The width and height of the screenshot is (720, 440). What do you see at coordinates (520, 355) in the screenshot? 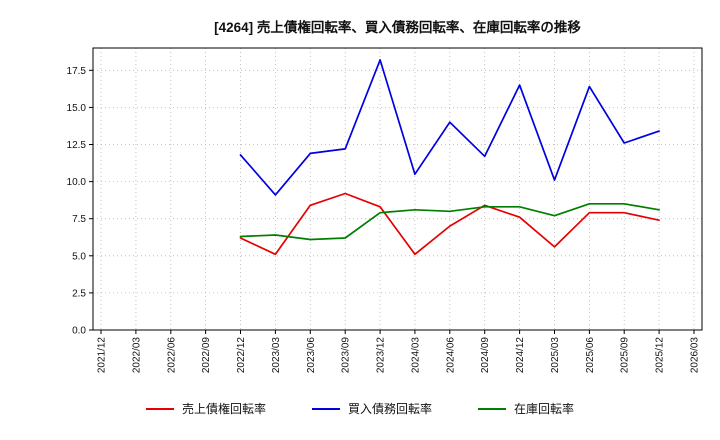
I see `x-tick-label: 2024/12` at bounding box center [520, 355].